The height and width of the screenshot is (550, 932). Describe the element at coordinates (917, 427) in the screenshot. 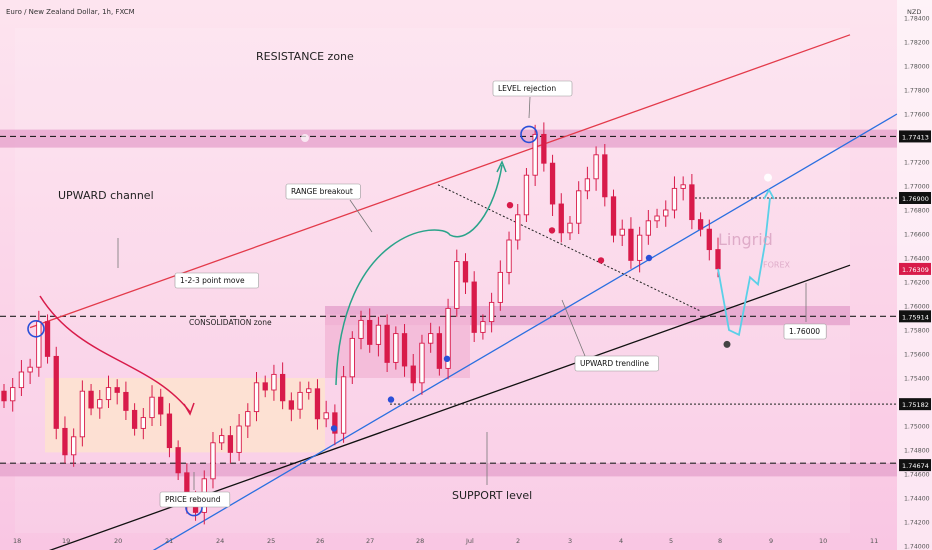

I see `y-tick-label: 1.75000` at that location.